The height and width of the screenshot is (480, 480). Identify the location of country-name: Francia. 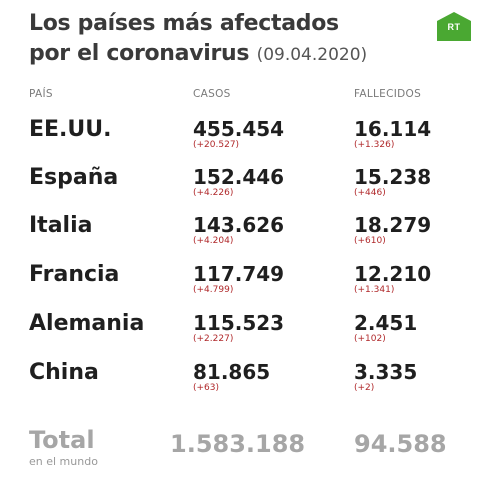
(74, 274).